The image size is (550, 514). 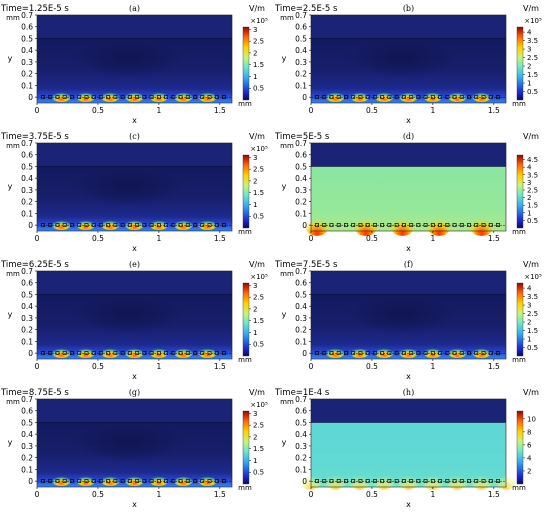 I want to click on colorbar-tick-label: 1, so click(x=529, y=340).